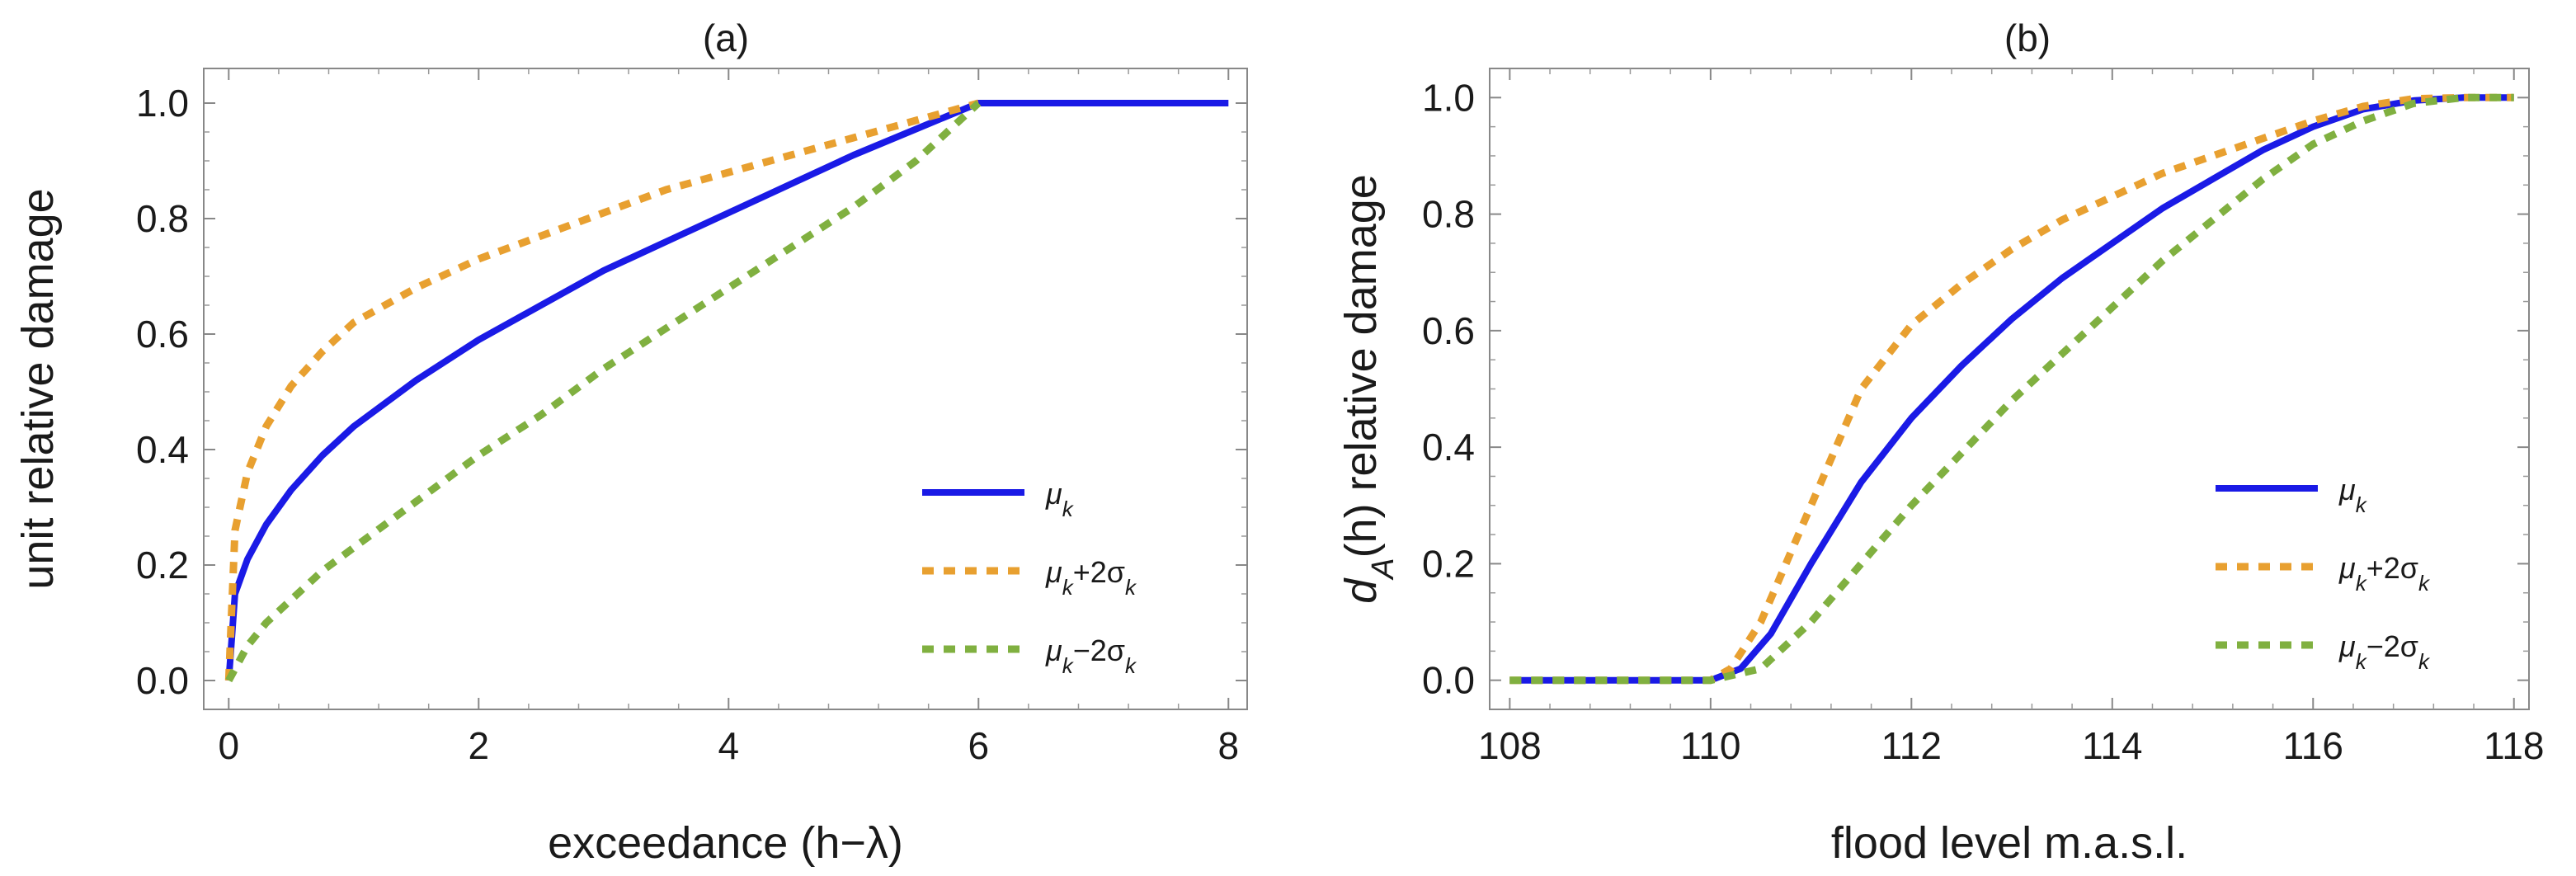  I want to click on panel-title: (a), so click(726, 37).